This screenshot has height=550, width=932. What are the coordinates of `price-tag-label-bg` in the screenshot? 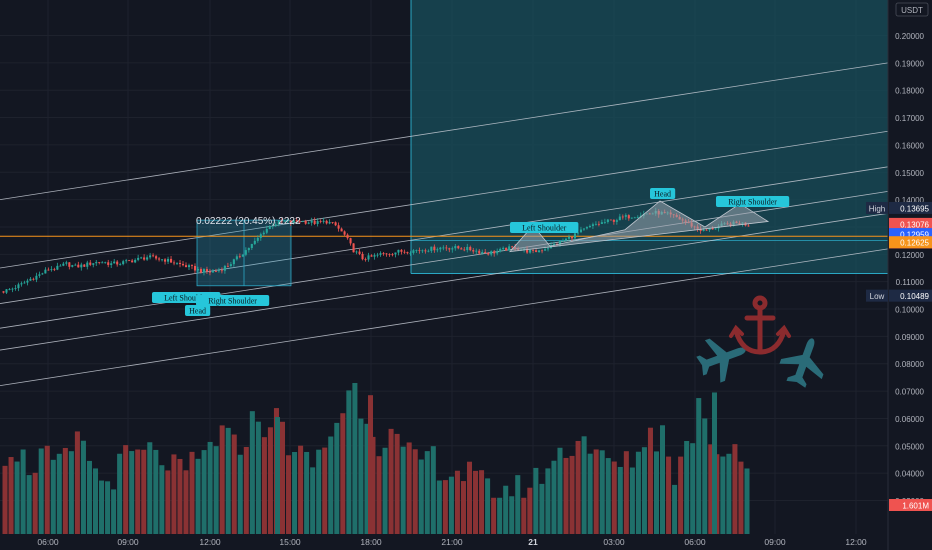 It's located at (877, 295).